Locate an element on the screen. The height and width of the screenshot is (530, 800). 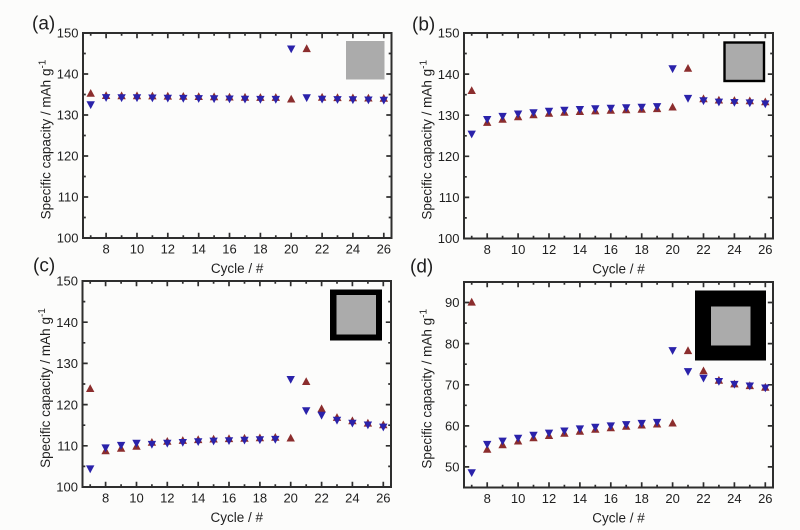
svg-text: 80 is located at coordinates (452, 343).